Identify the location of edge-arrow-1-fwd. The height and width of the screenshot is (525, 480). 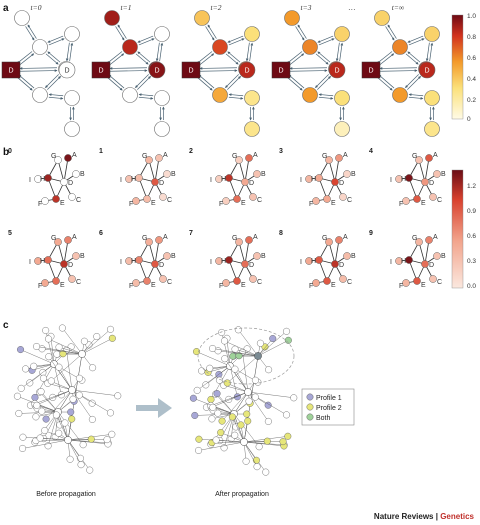
(212, 31).